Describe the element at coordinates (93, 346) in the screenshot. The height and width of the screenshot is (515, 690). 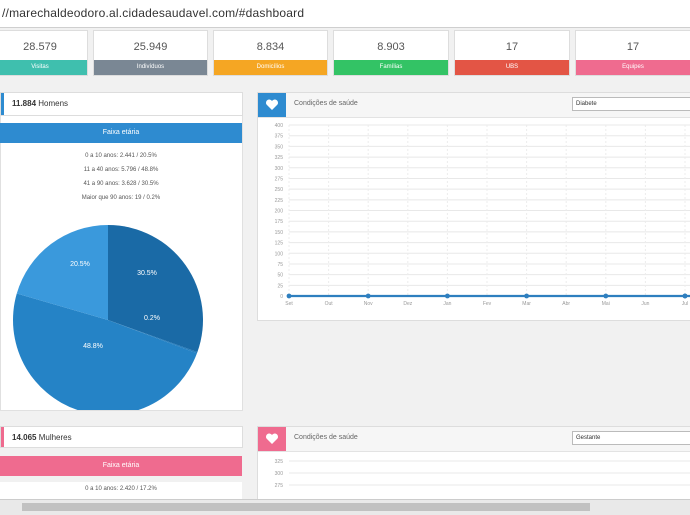
I see `pie-slice-label: 48.8%` at that location.